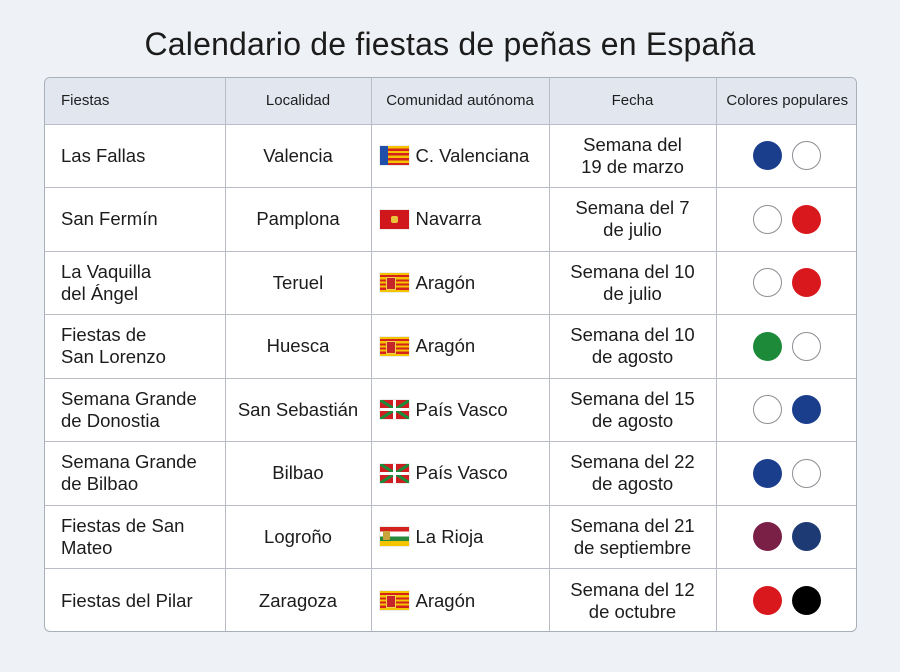  Describe the element at coordinates (786, 101) in the screenshot. I see `header-colores: Colores populares` at that location.